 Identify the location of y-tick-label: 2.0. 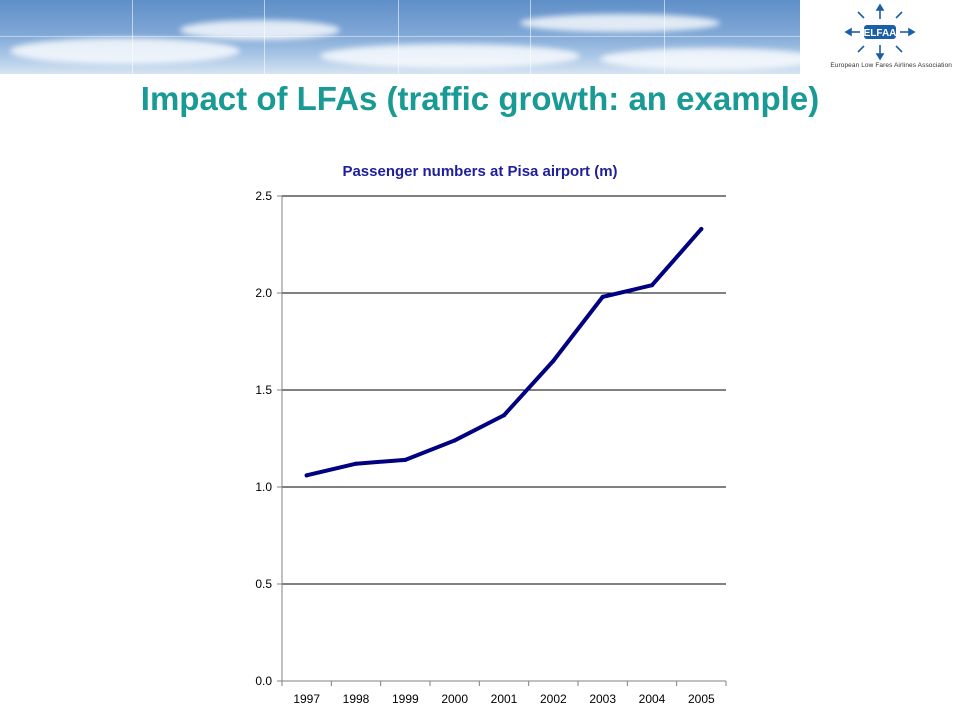
(263, 293).